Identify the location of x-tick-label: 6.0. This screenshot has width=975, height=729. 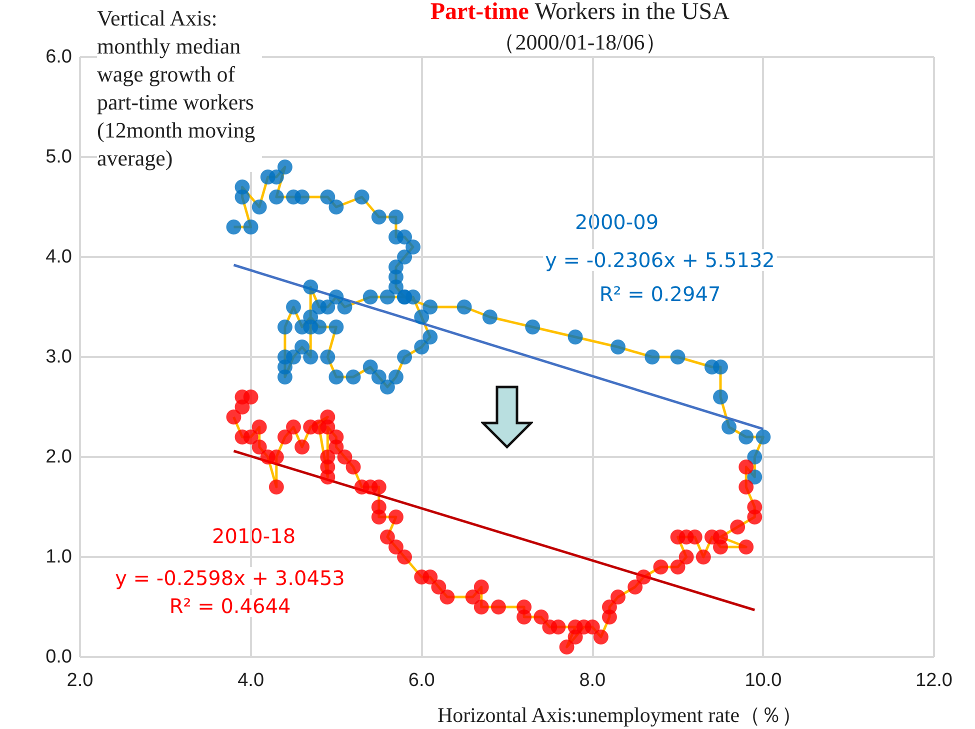
(421, 680).